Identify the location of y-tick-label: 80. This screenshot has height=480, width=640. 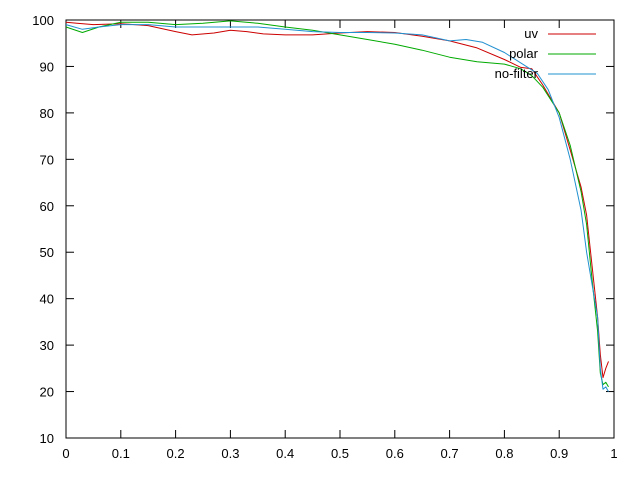
(47, 113).